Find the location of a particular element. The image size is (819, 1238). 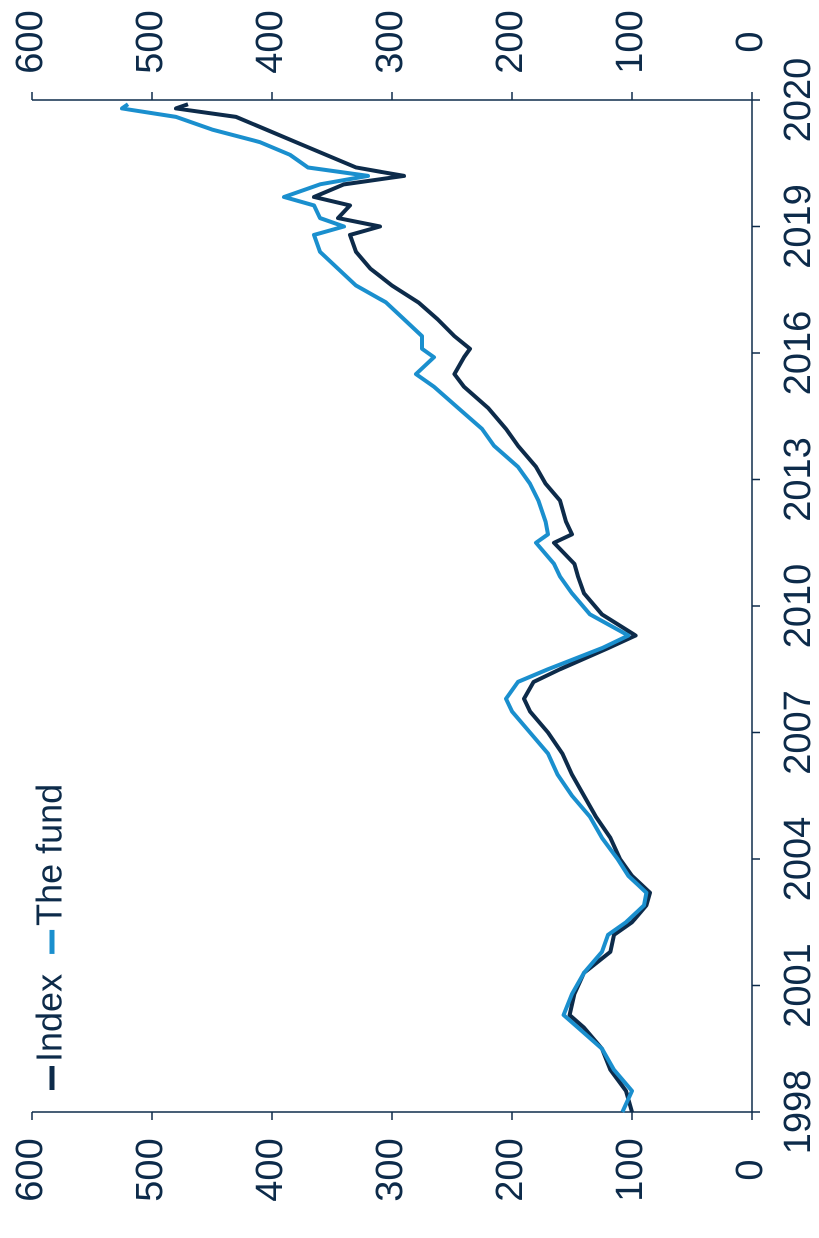

time-tick-label: 2013 is located at coordinates (798, 479).